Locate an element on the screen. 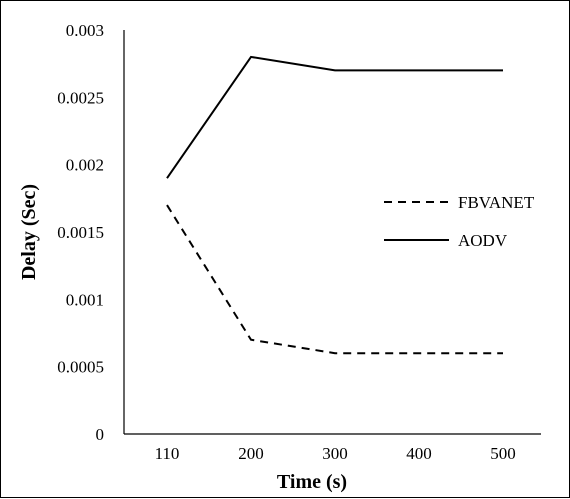  y-tick-label: 0.003 is located at coordinates (85, 30).